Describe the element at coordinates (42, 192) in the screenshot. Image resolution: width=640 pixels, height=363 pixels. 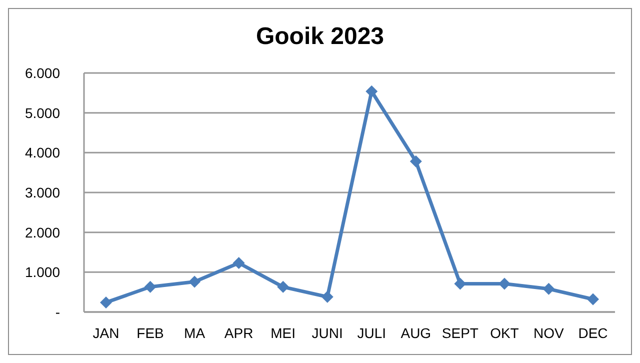
I see `y-tick-label: 3.000` at that location.